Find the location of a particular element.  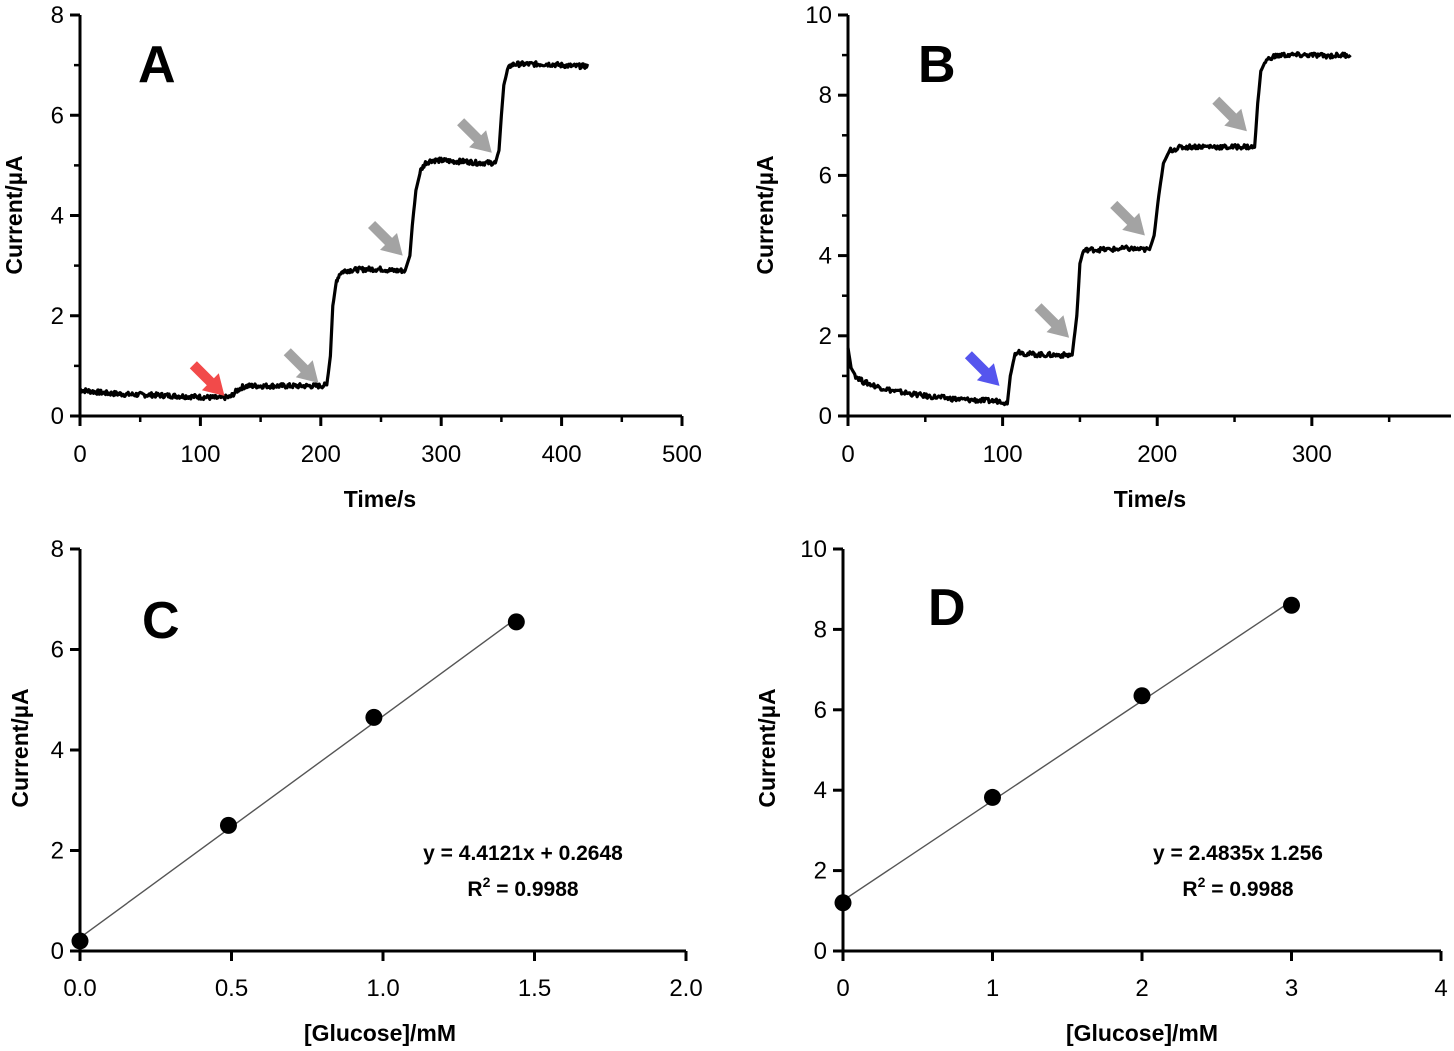

panel-b-y-axis-label: Current/µA is located at coordinates (765, 214).